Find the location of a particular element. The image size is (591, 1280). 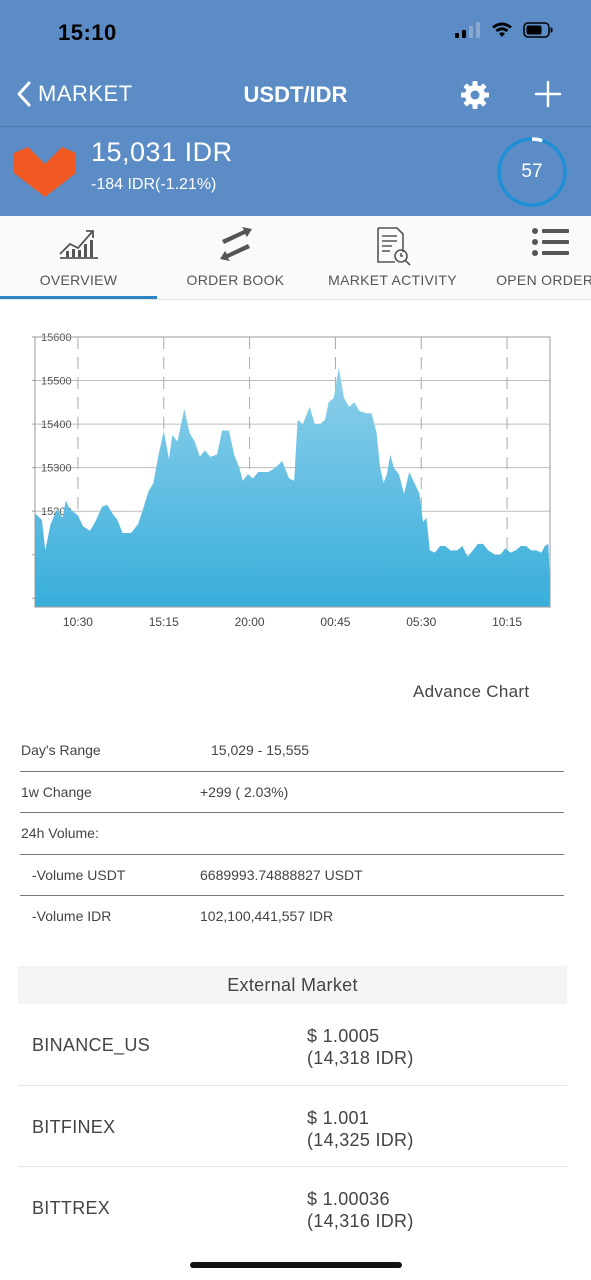

tab-overview: OVERVIEW is located at coordinates (78, 257).